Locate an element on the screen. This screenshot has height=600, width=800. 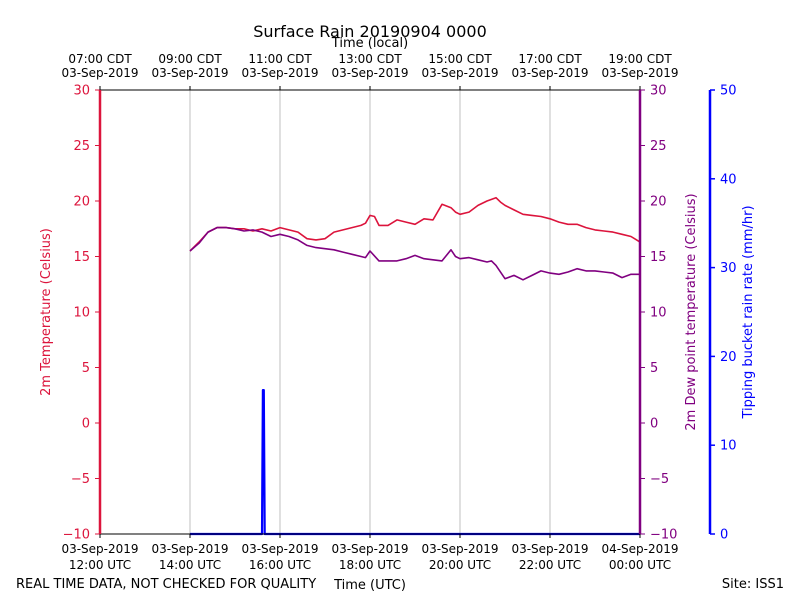
x-tick-label-top-time: 09:00 CDT is located at coordinates (190, 59).